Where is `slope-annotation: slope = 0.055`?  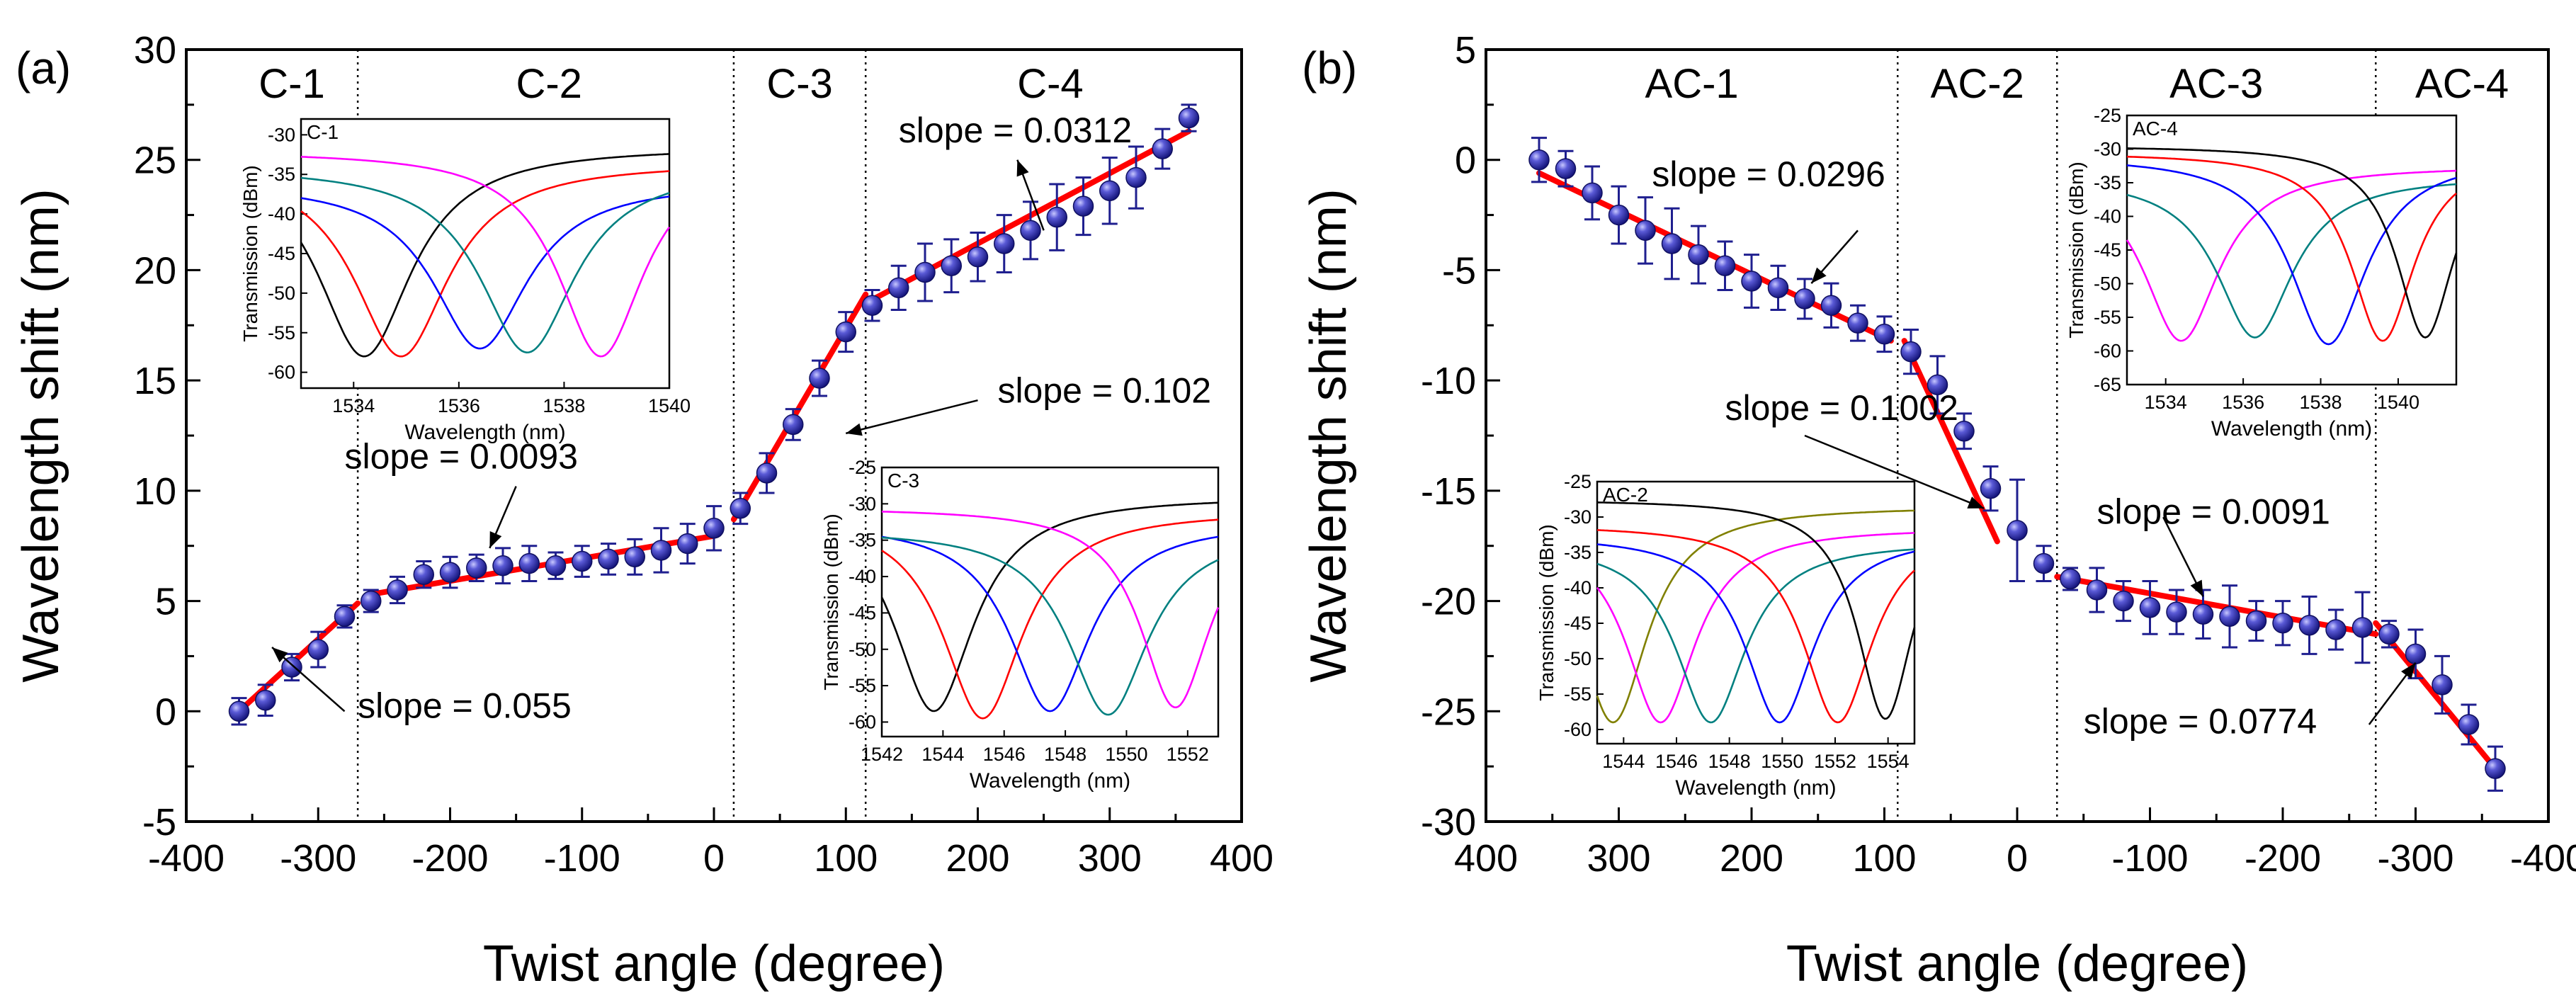
slope-annotation: slope = 0.055 is located at coordinates (465, 706).